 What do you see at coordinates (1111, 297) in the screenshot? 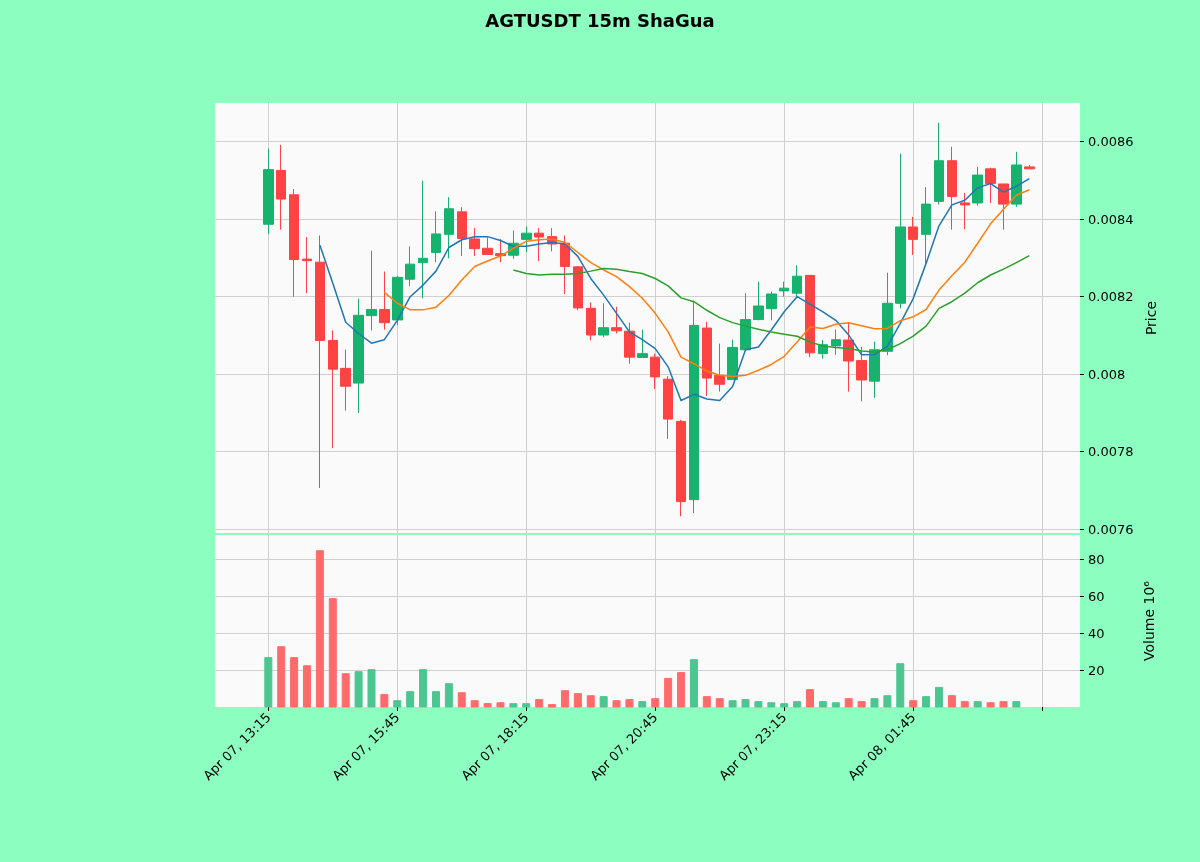
I see `y-tick-label: 0.0082` at bounding box center [1111, 297].